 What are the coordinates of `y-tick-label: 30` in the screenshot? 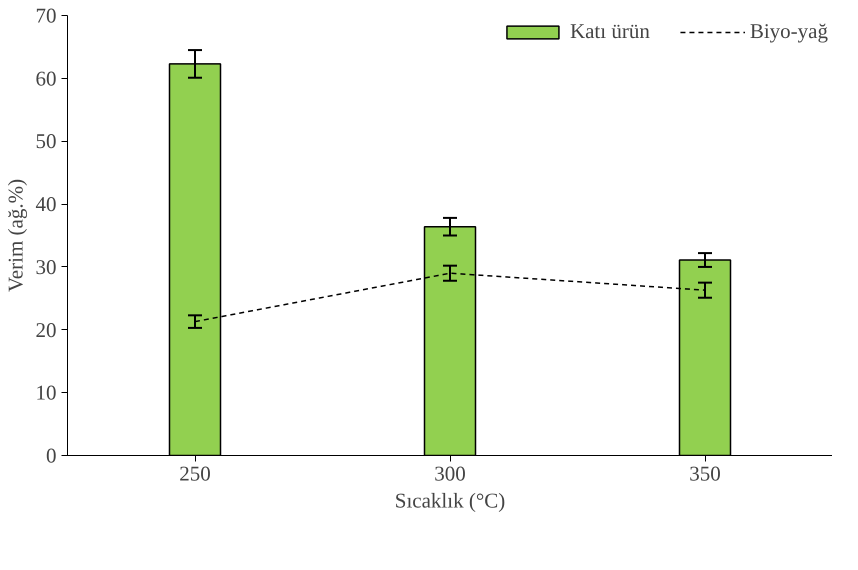 It's located at (46, 266).